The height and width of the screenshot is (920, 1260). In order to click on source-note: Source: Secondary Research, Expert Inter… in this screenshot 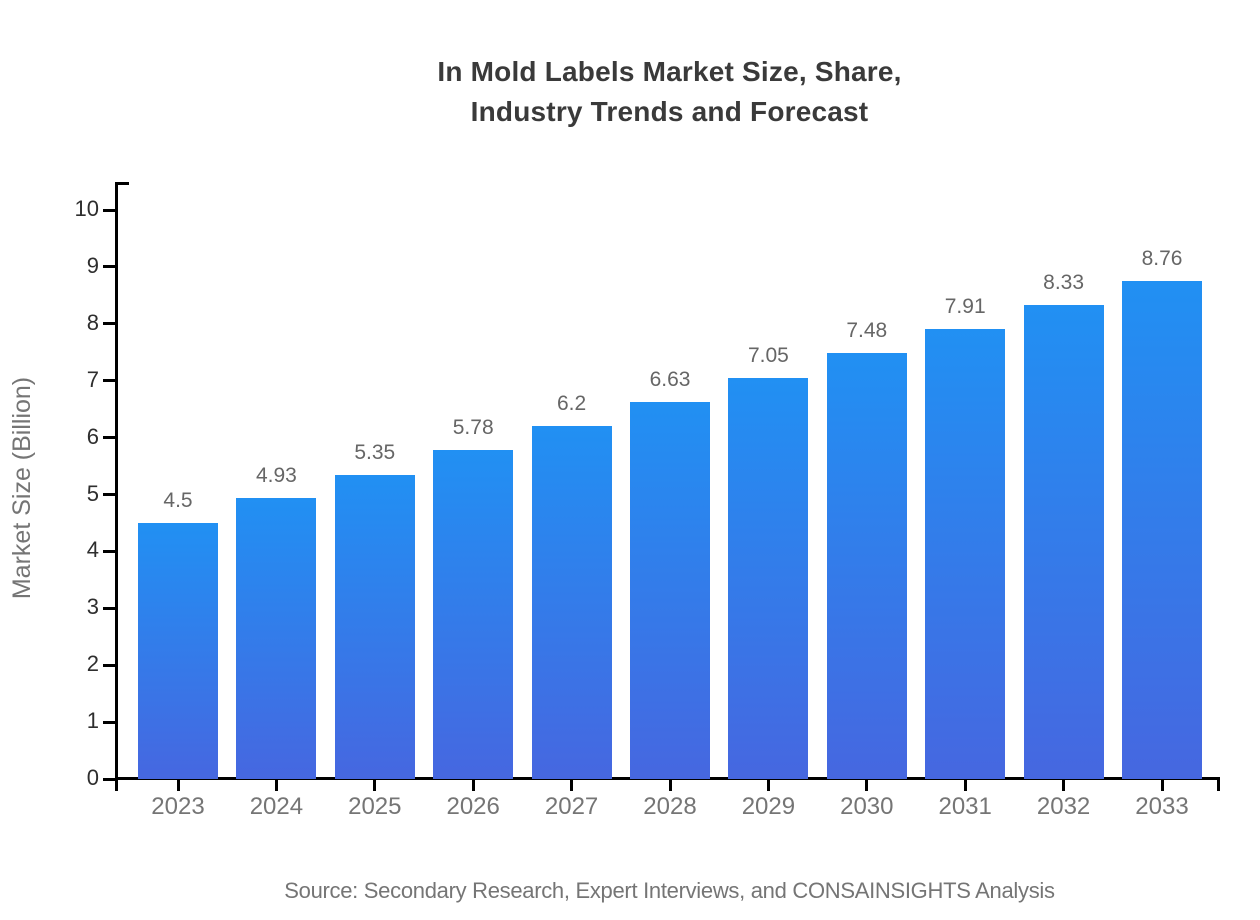, I will do `click(669, 890)`.